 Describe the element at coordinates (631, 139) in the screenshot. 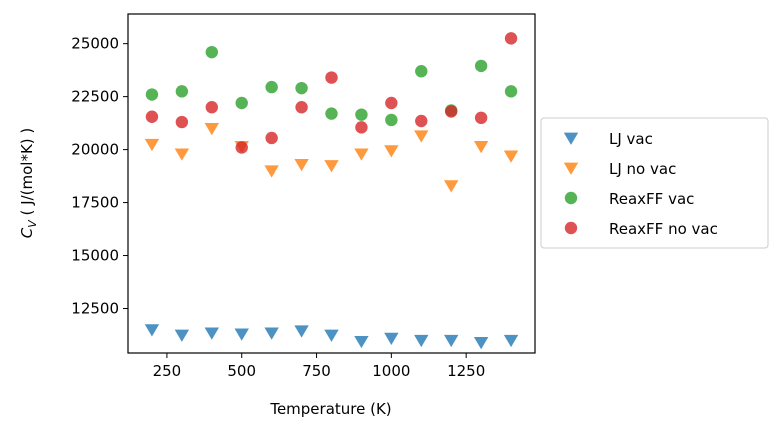

I see `legend-label: LJ vac` at that location.